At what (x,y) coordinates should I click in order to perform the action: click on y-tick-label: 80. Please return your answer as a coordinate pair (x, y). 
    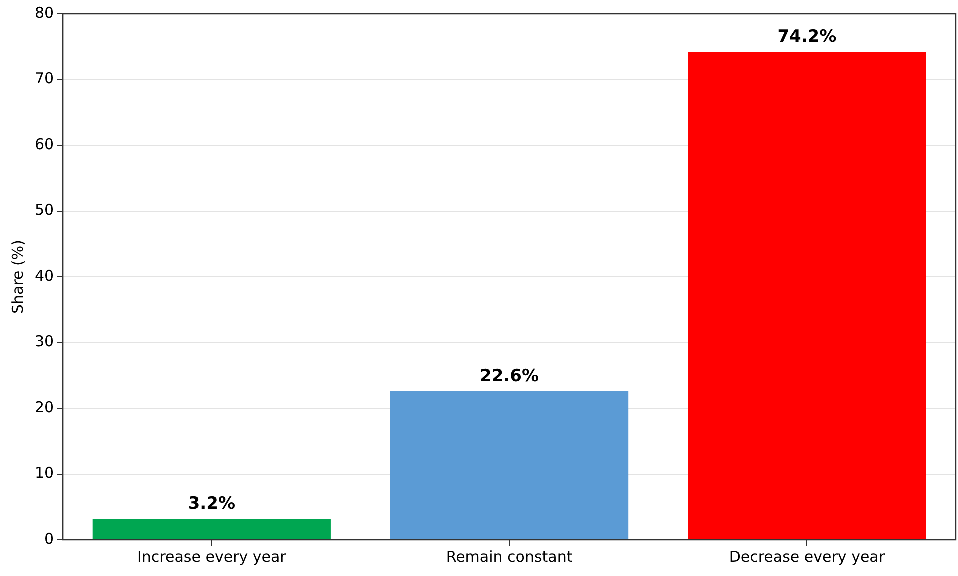
    Looking at the image, I should click on (44, 13).